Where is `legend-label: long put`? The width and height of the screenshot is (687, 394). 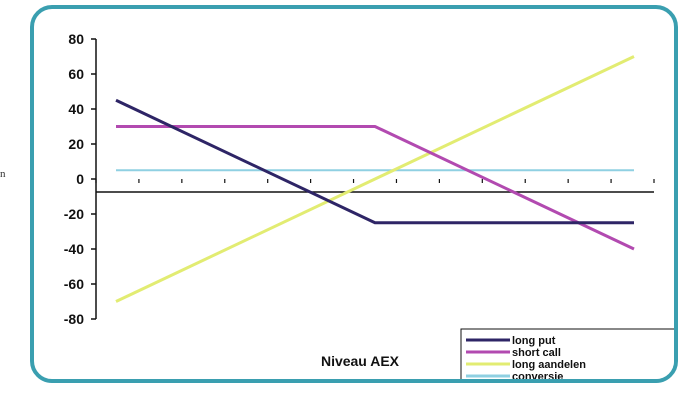 legend-label: long put is located at coordinates (534, 341).